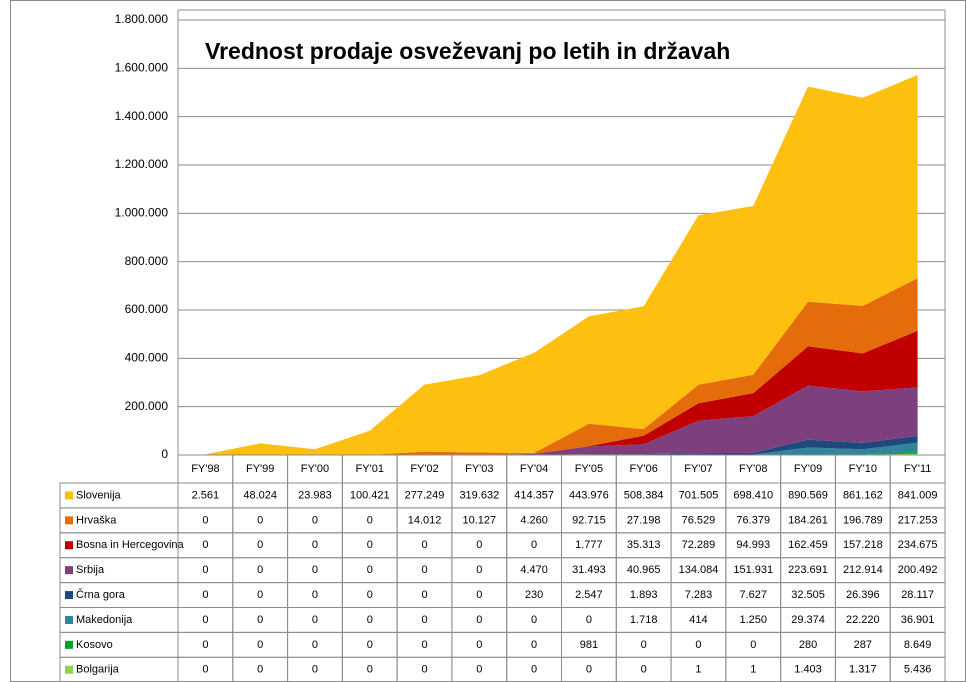 Image resolution: width=967 pixels, height=682 pixels. I want to click on table-value: 508.384, so click(644, 495).